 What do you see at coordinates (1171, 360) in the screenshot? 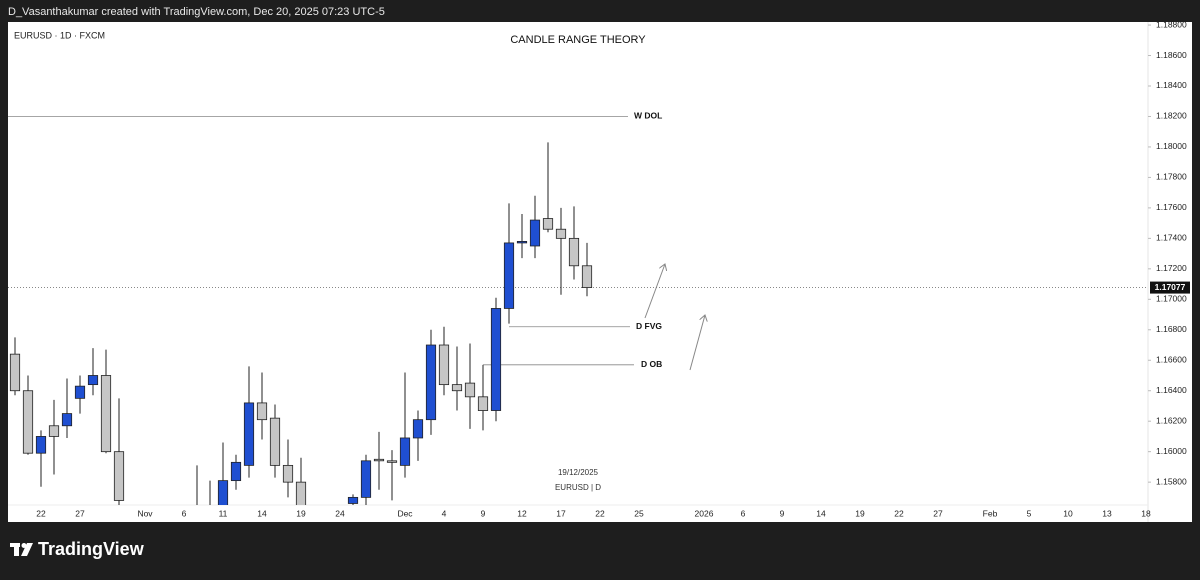
I see `y-tick-label: 1.16600` at bounding box center [1171, 360].